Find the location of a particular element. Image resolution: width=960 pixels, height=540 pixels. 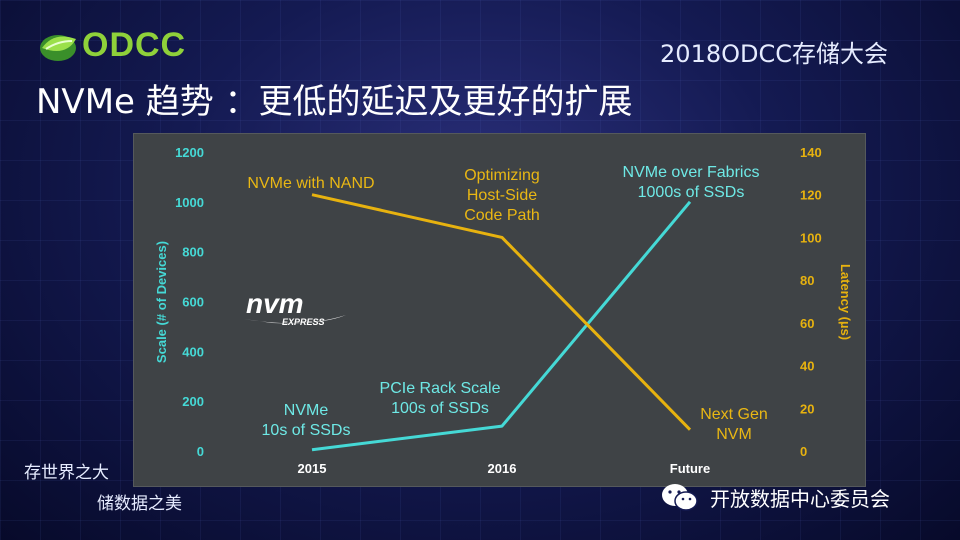

annotation-line: Optimizing is located at coordinates (502, 175).